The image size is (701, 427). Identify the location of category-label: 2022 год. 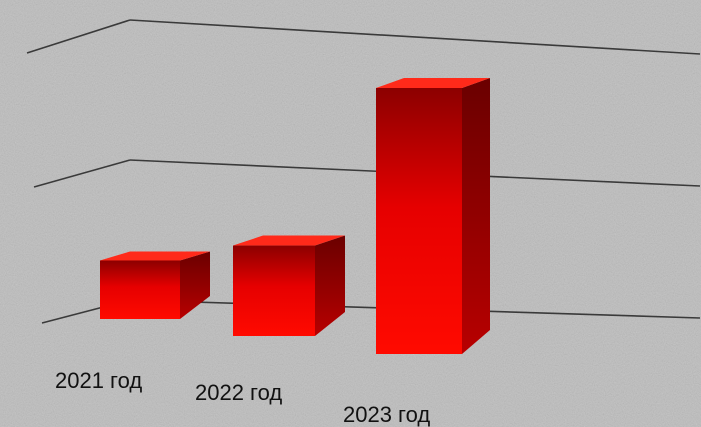
(238, 392).